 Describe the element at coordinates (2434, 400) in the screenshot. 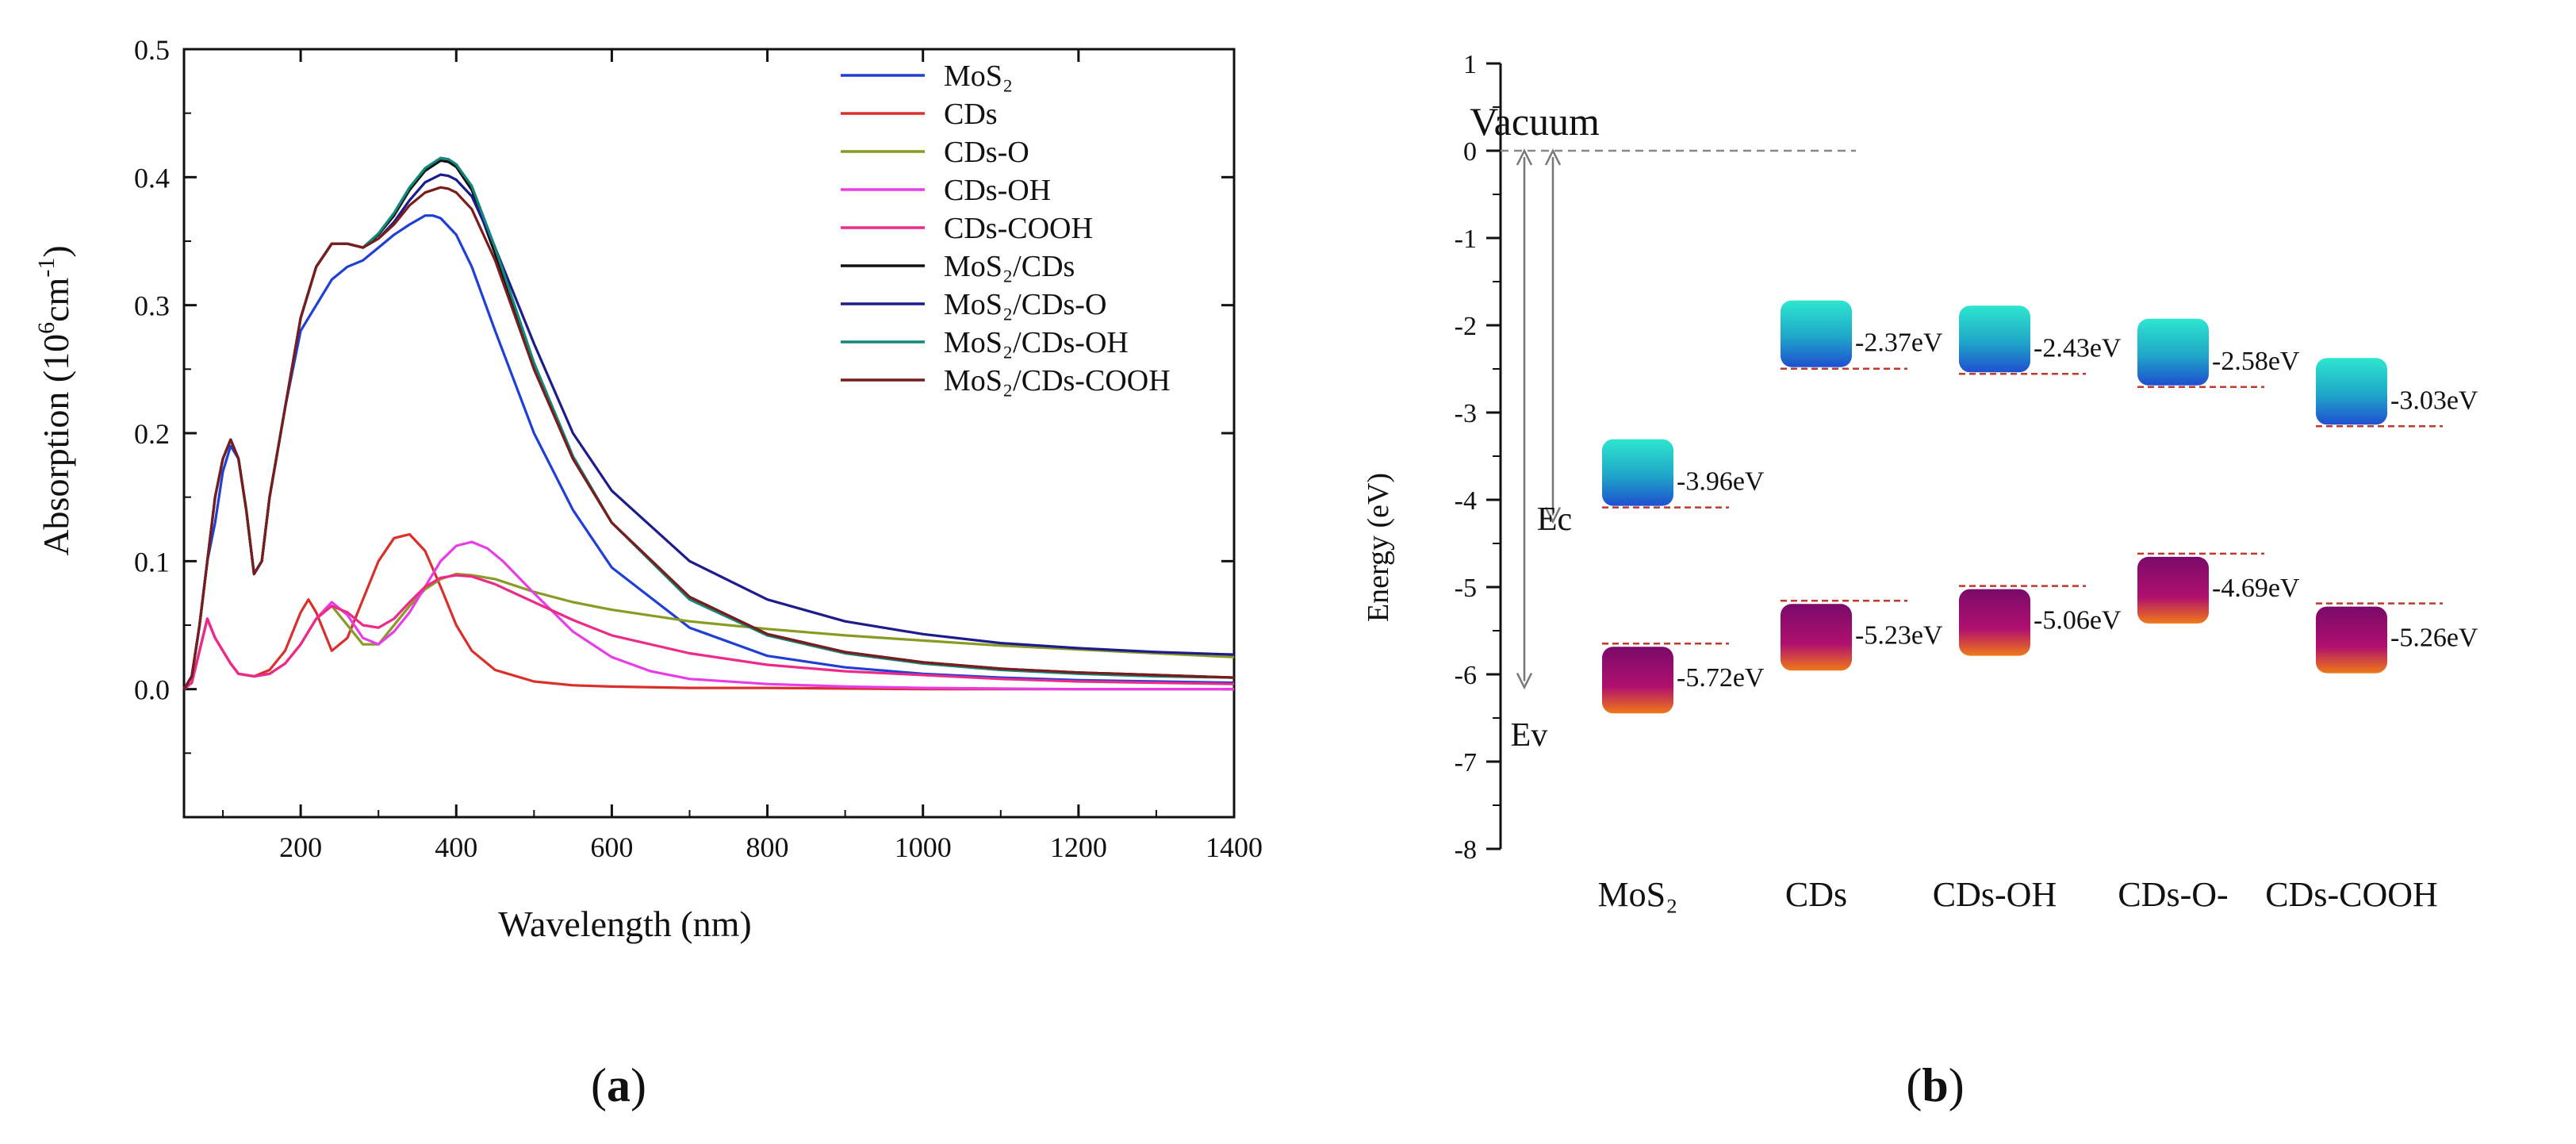

I see `conduction-band-value: -3.03eV` at that location.